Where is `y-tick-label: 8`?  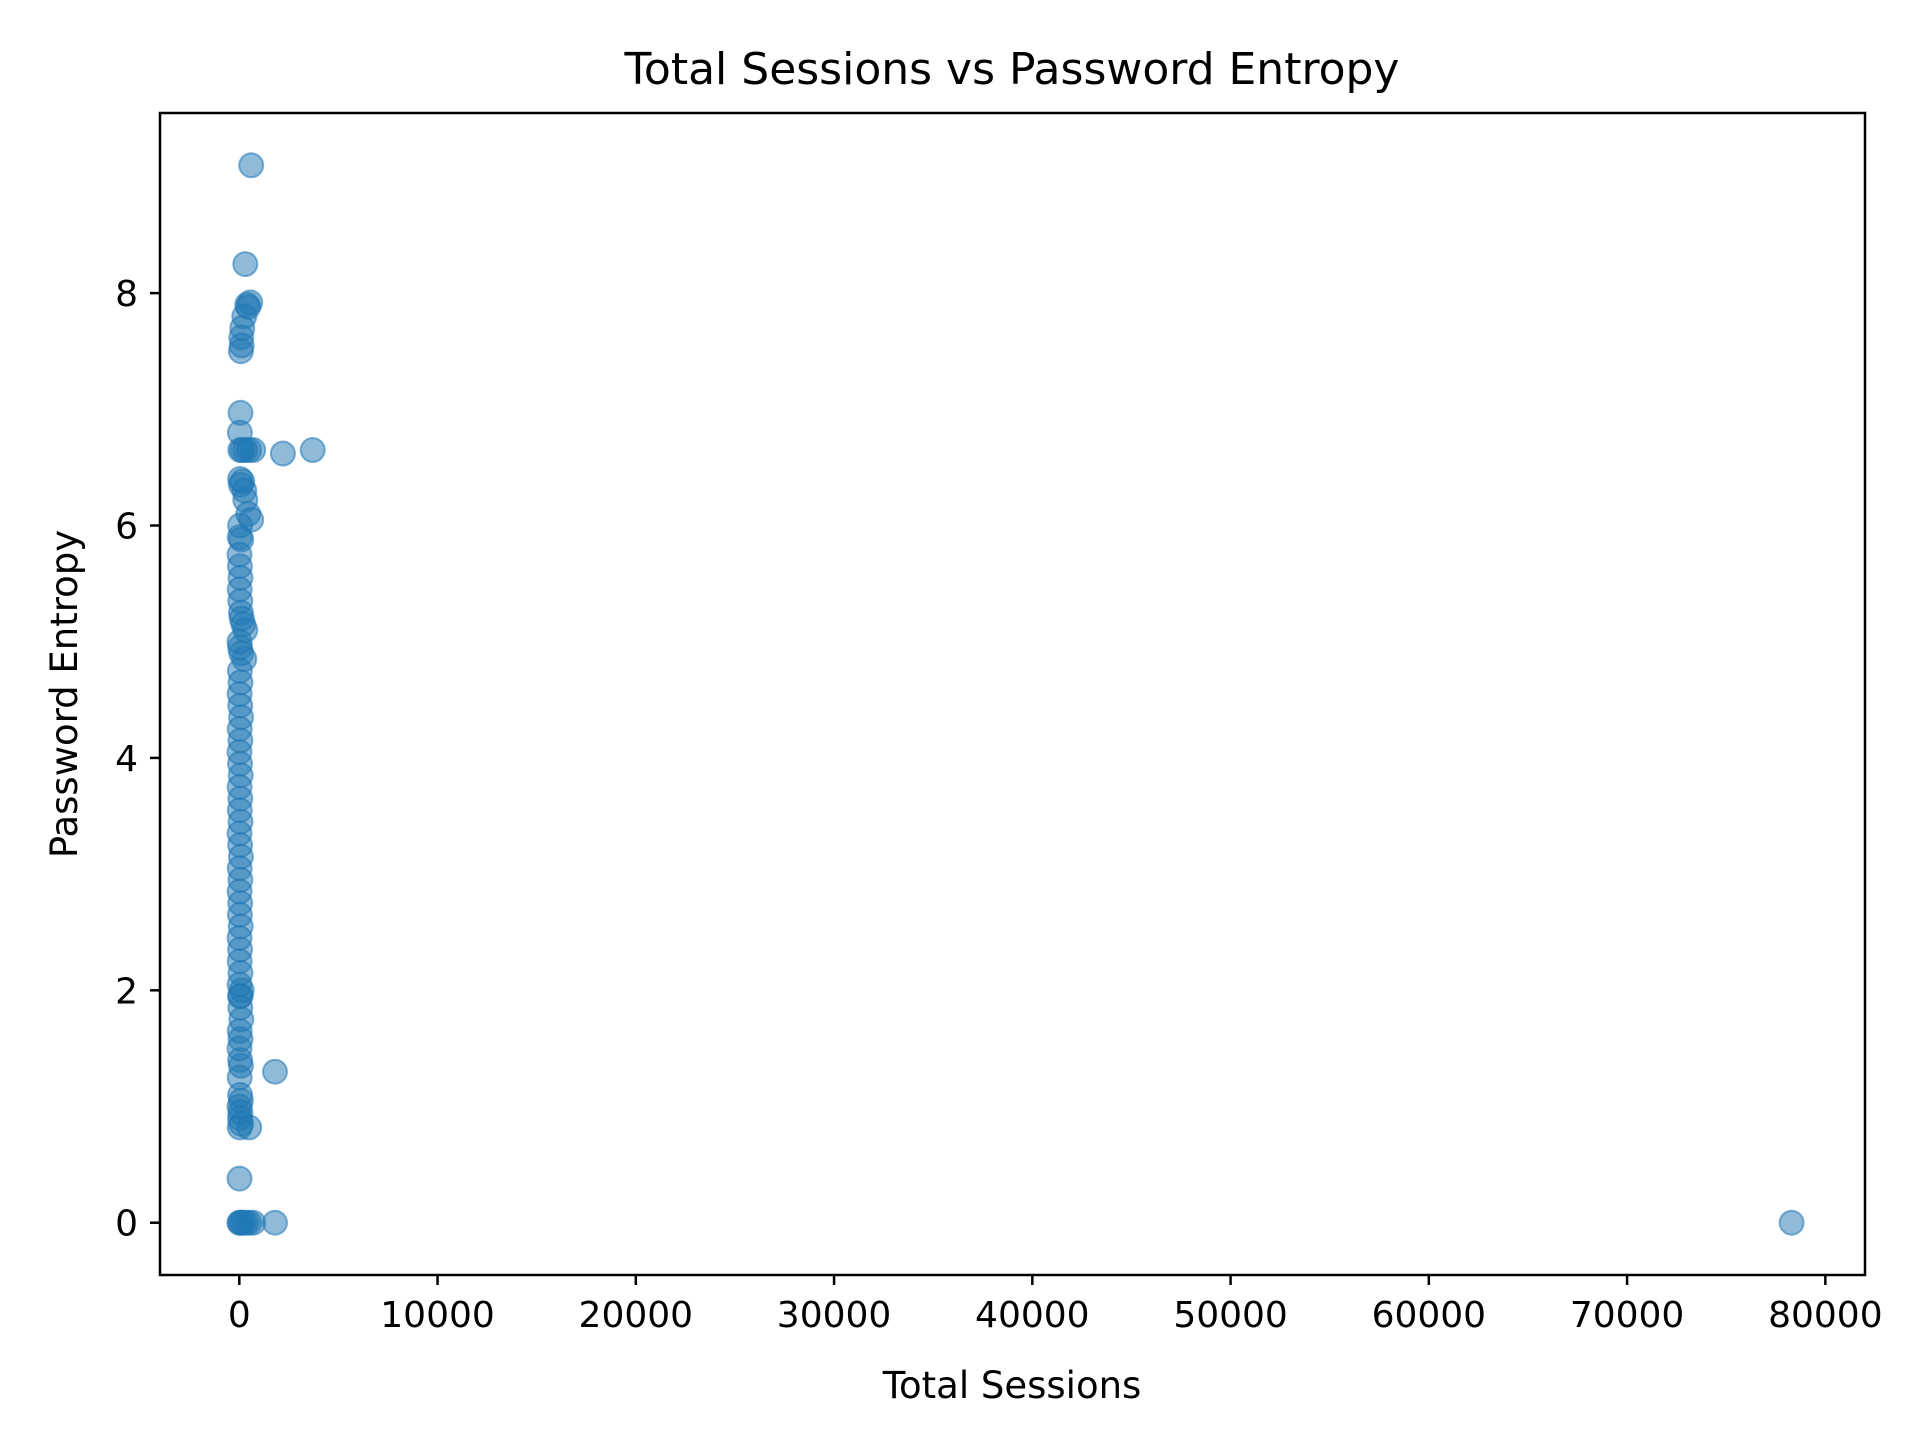 y-tick-label: 8 is located at coordinates (126, 294).